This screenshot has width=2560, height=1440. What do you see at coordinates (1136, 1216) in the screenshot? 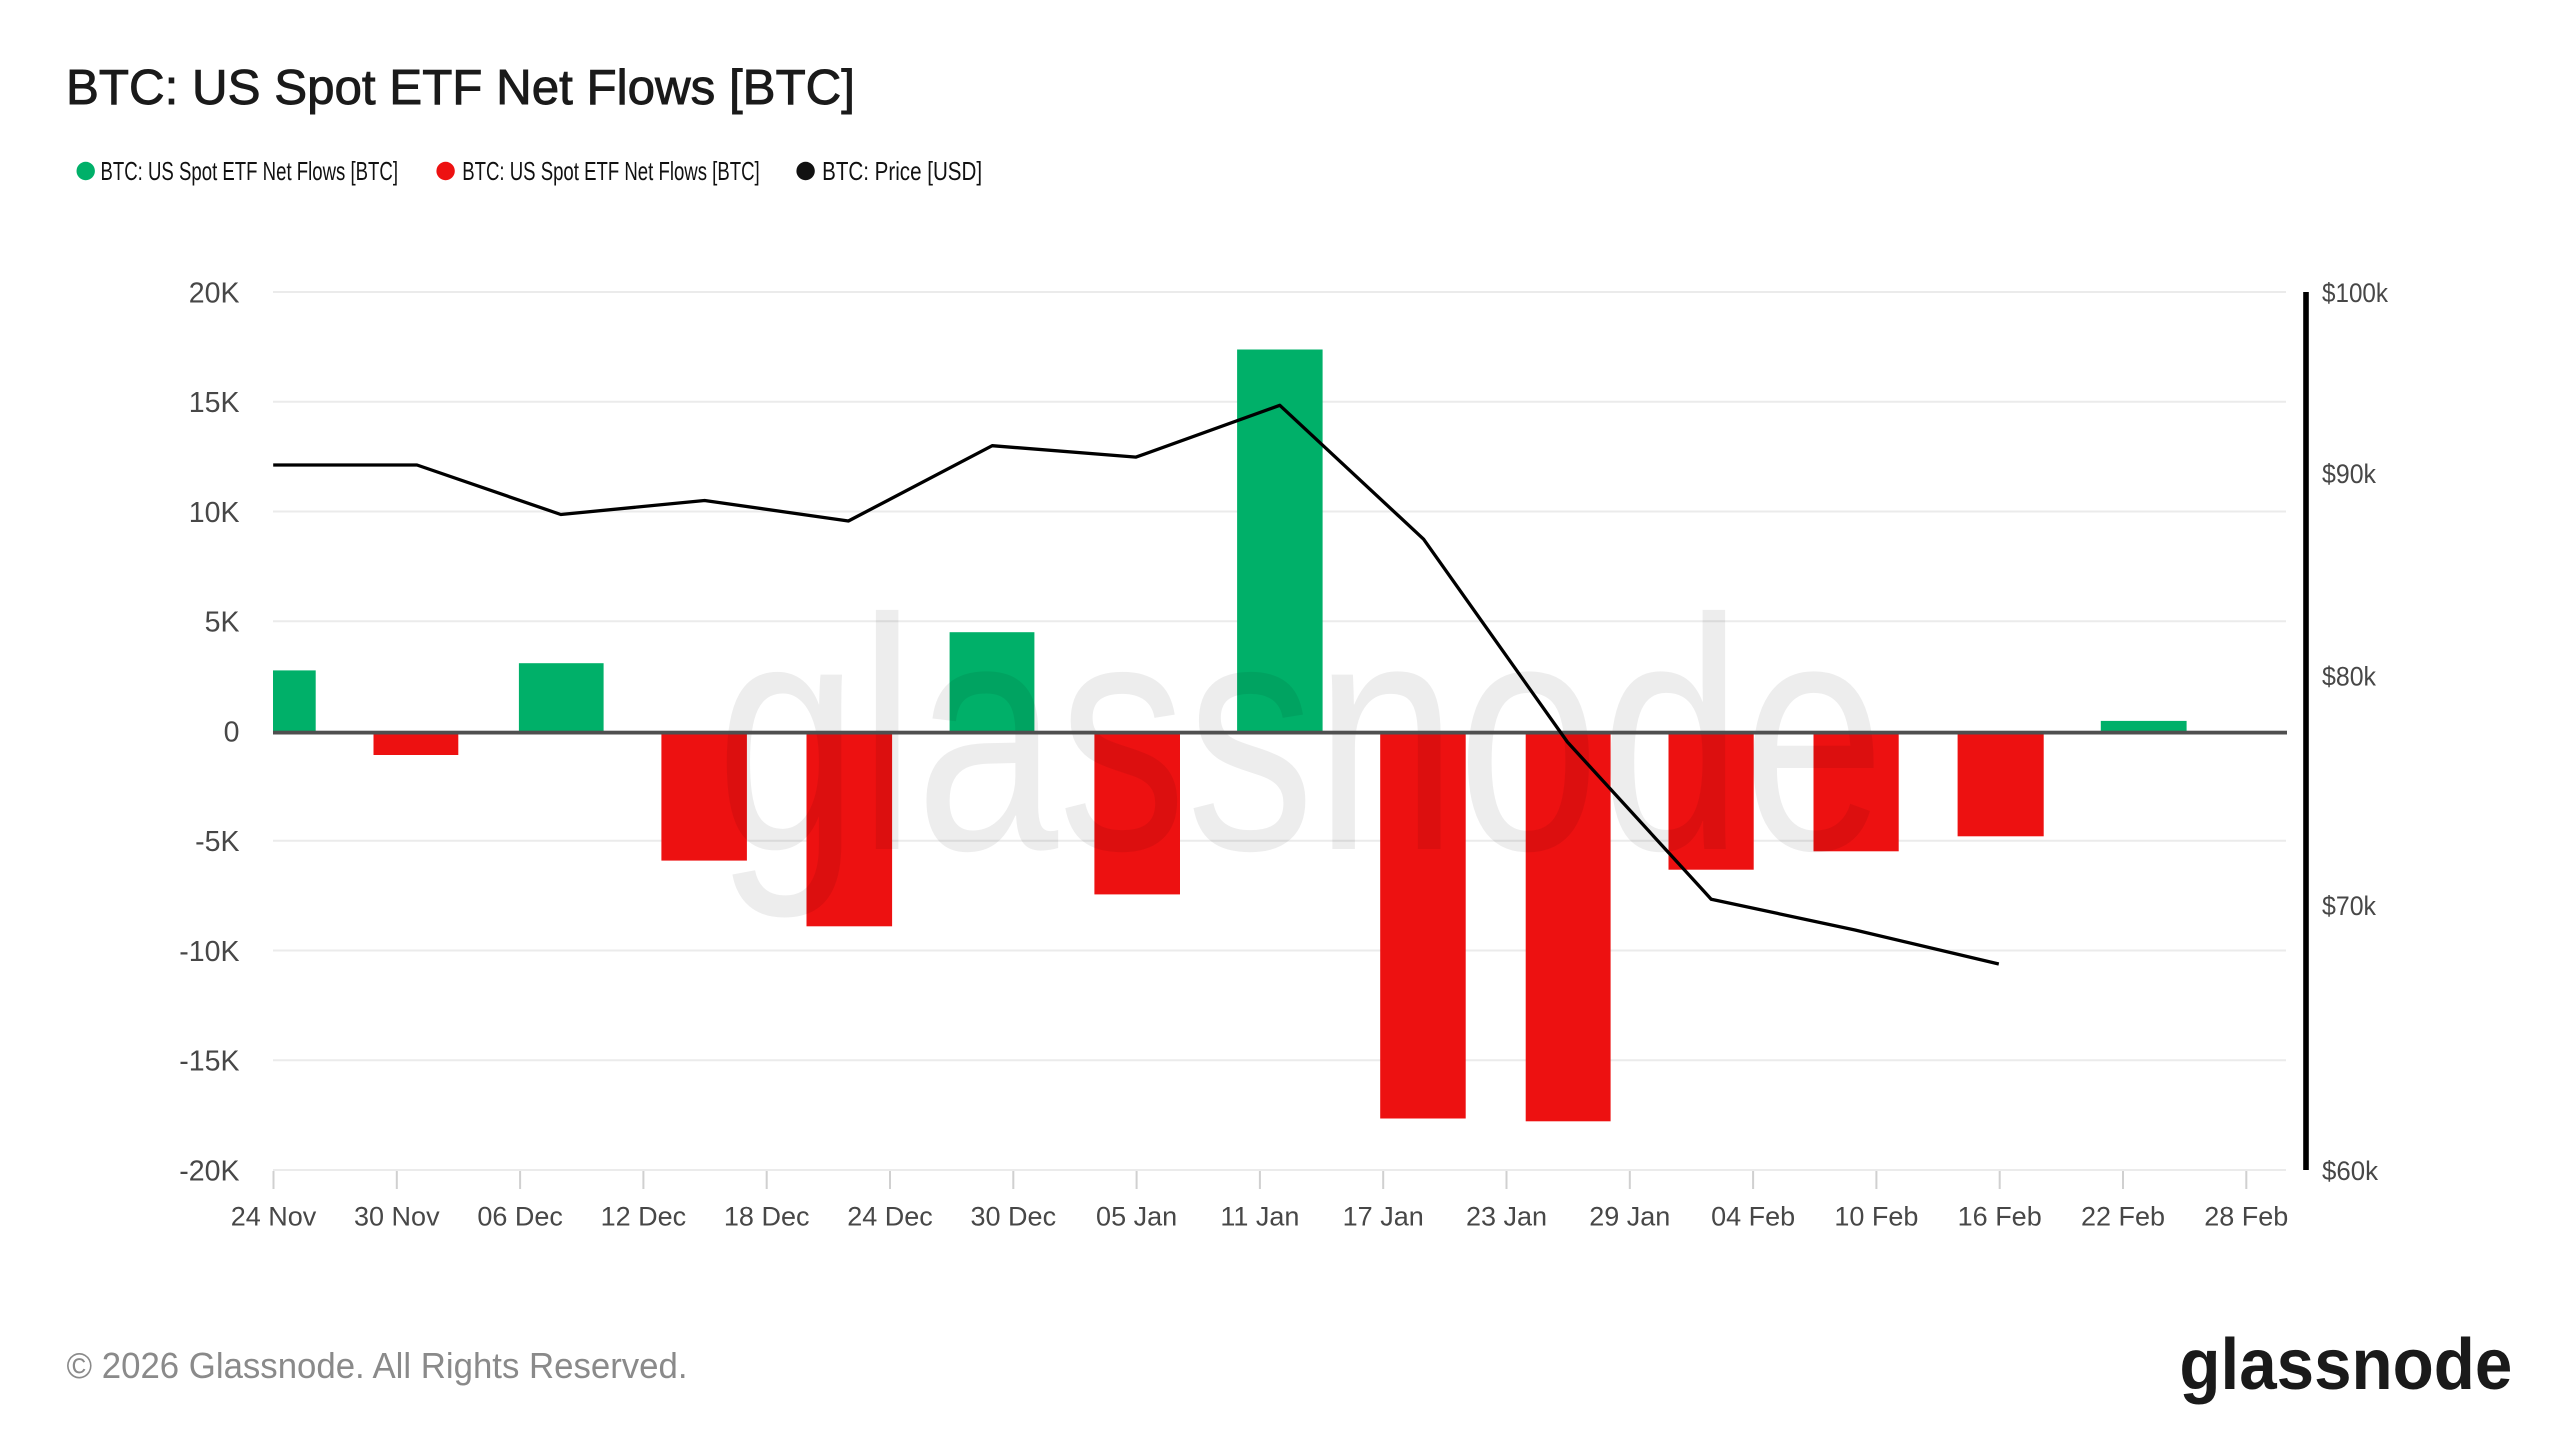
I see `svg-text: 05 Jan` at bounding box center [1136, 1216].